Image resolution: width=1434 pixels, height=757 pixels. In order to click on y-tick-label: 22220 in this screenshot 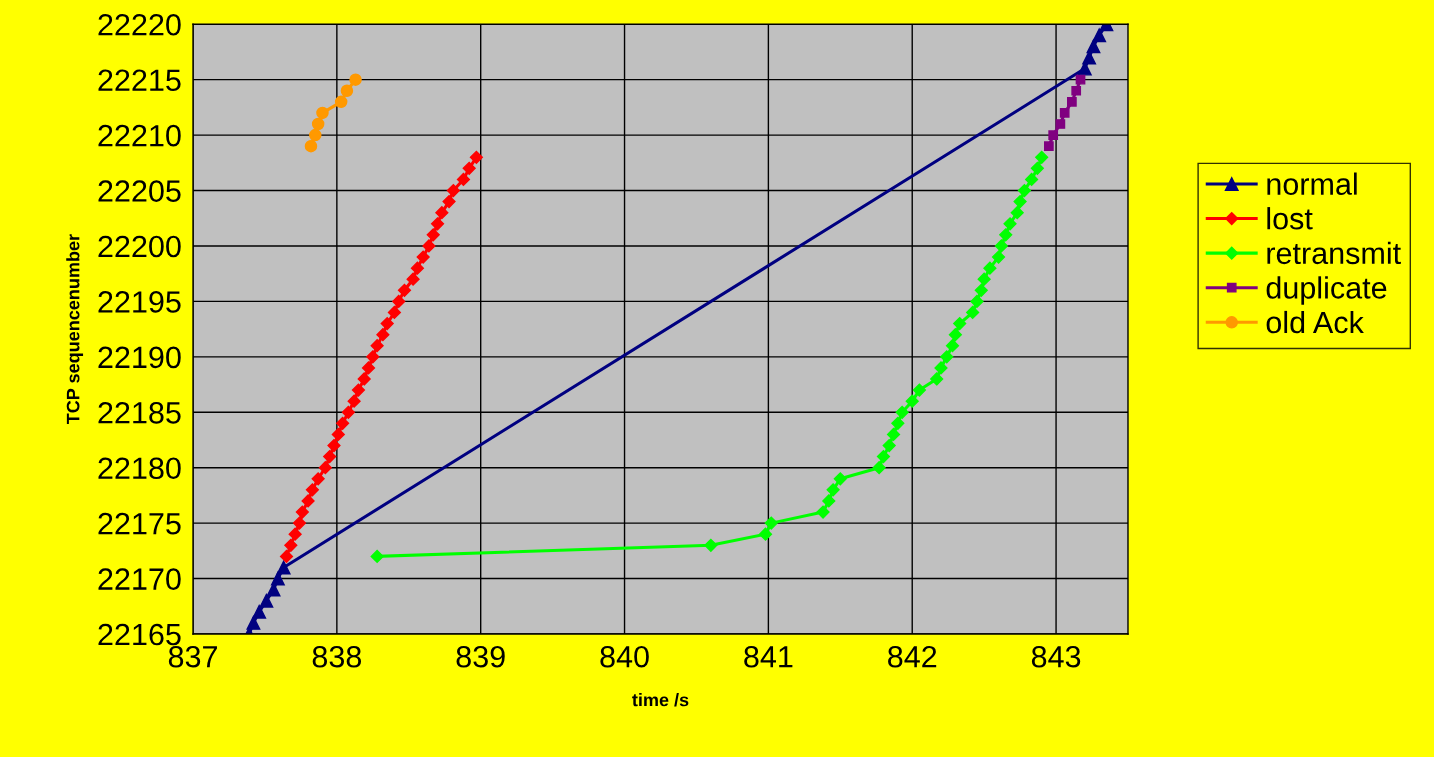, I will do `click(139, 24)`.